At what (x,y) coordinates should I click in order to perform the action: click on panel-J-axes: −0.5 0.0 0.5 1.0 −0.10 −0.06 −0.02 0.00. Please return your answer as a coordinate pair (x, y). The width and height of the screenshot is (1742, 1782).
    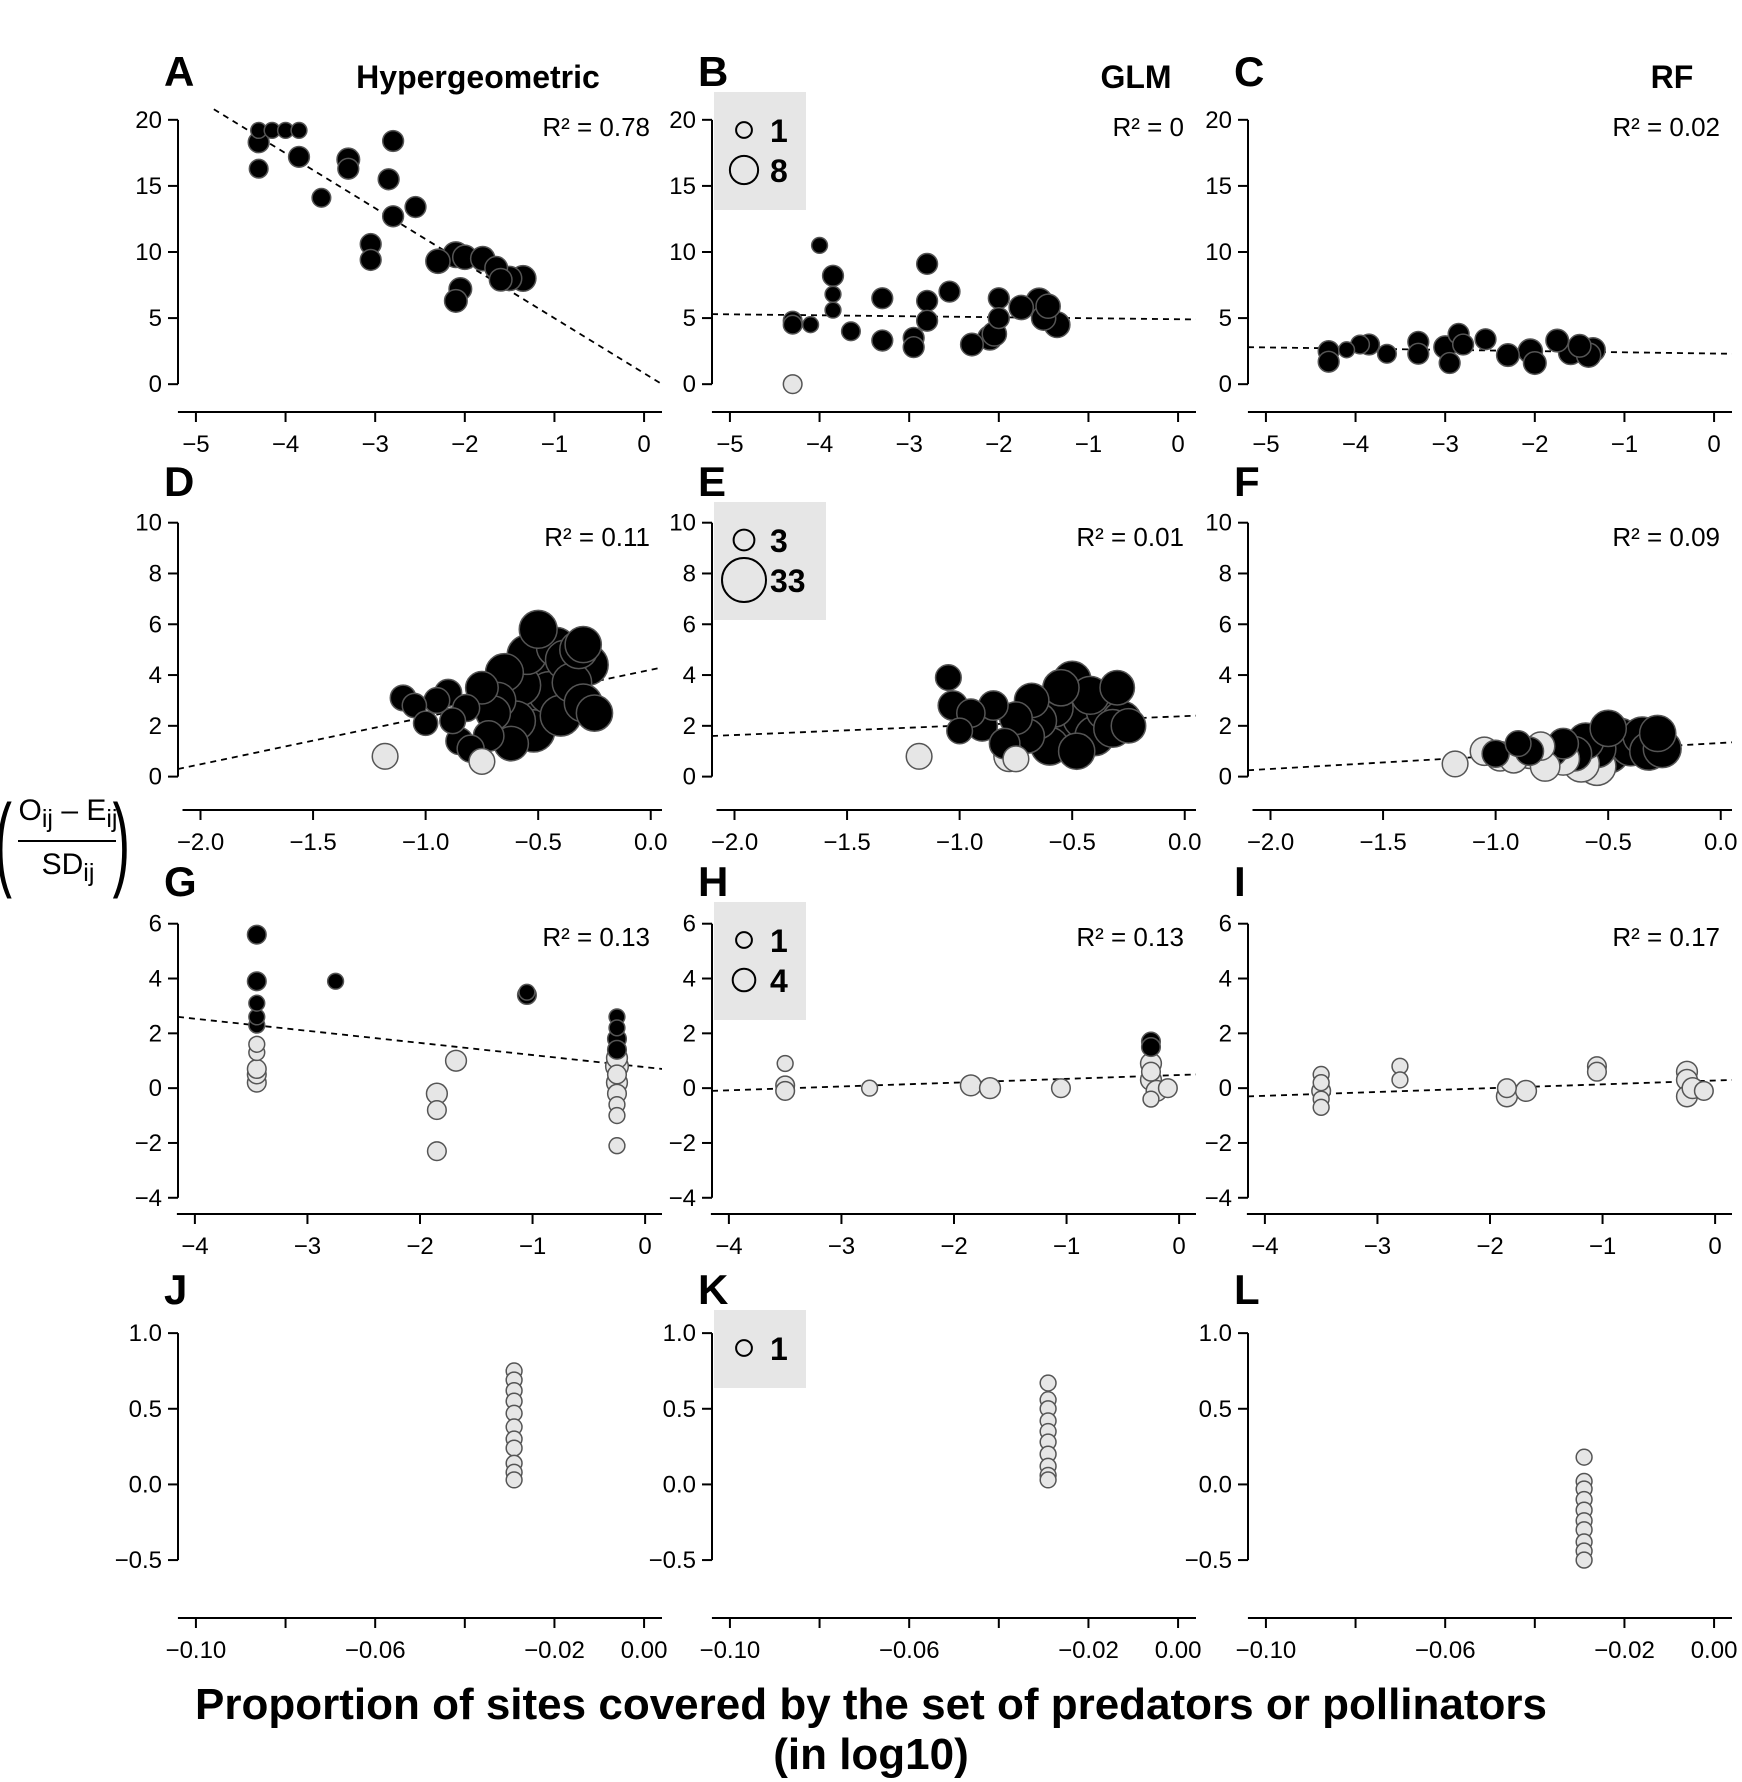
    Looking at the image, I should click on (391, 1492).